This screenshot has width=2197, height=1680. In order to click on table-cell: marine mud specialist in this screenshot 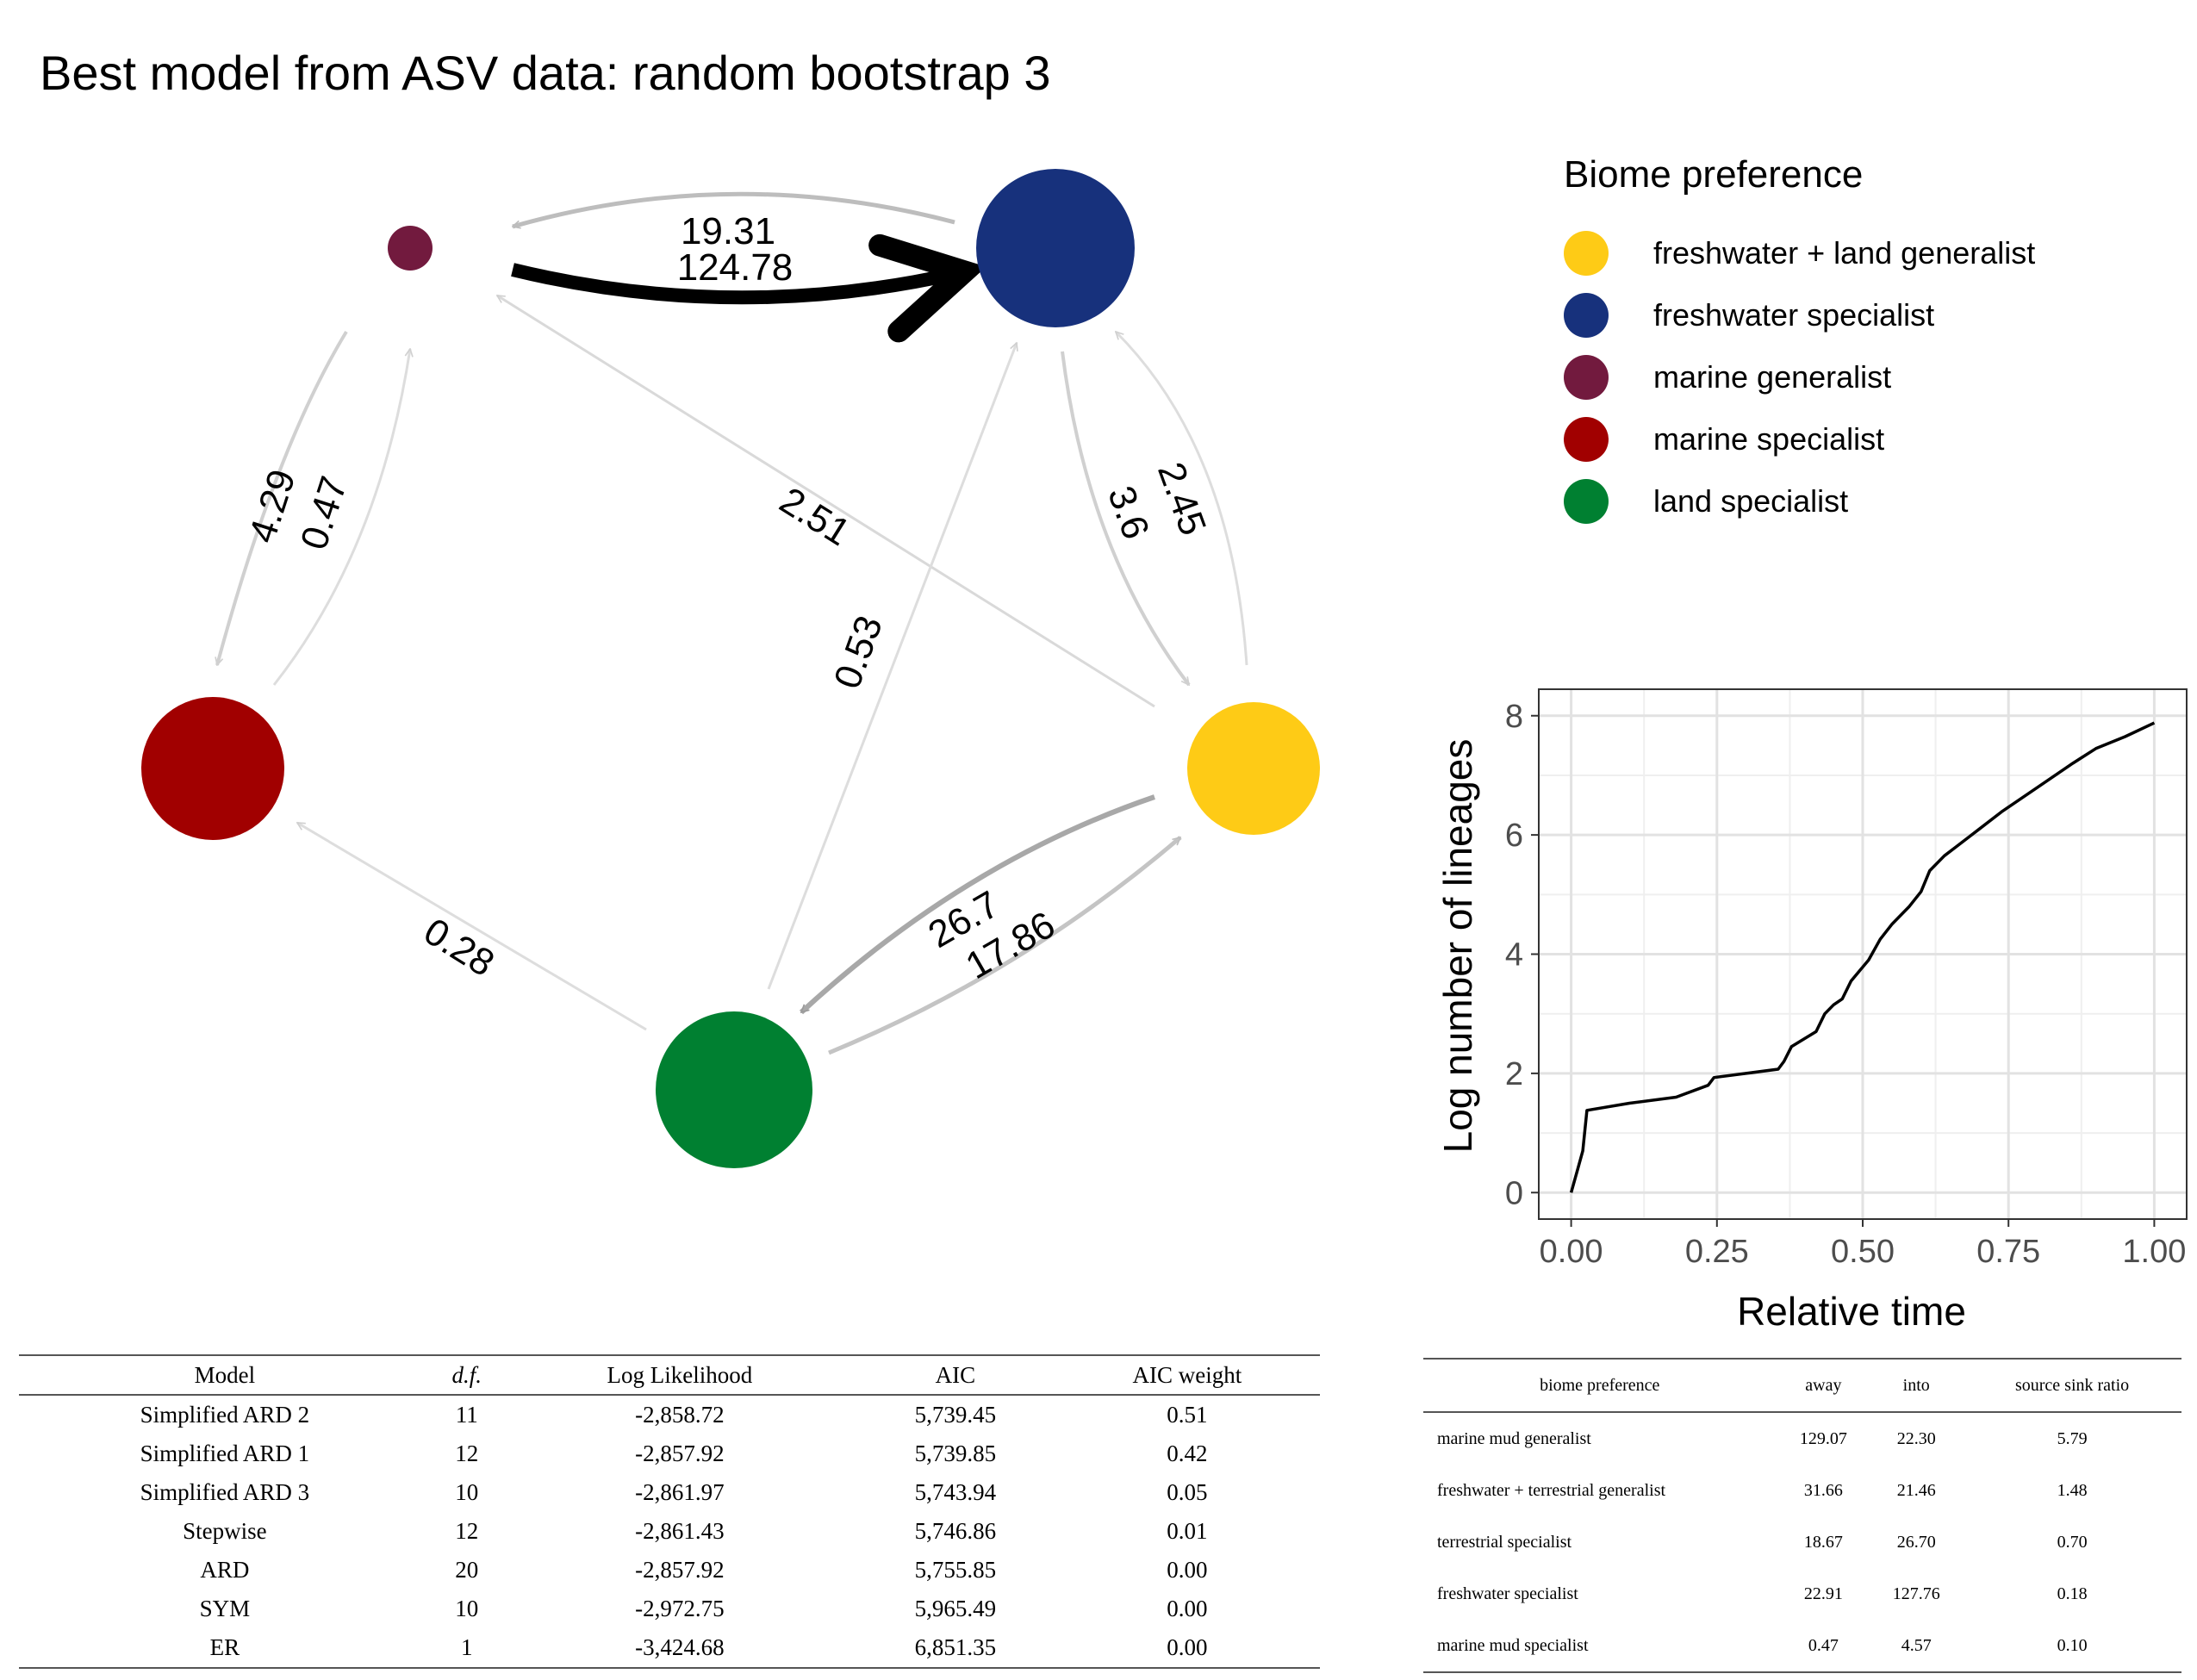, I will do `click(1513, 1646)`.